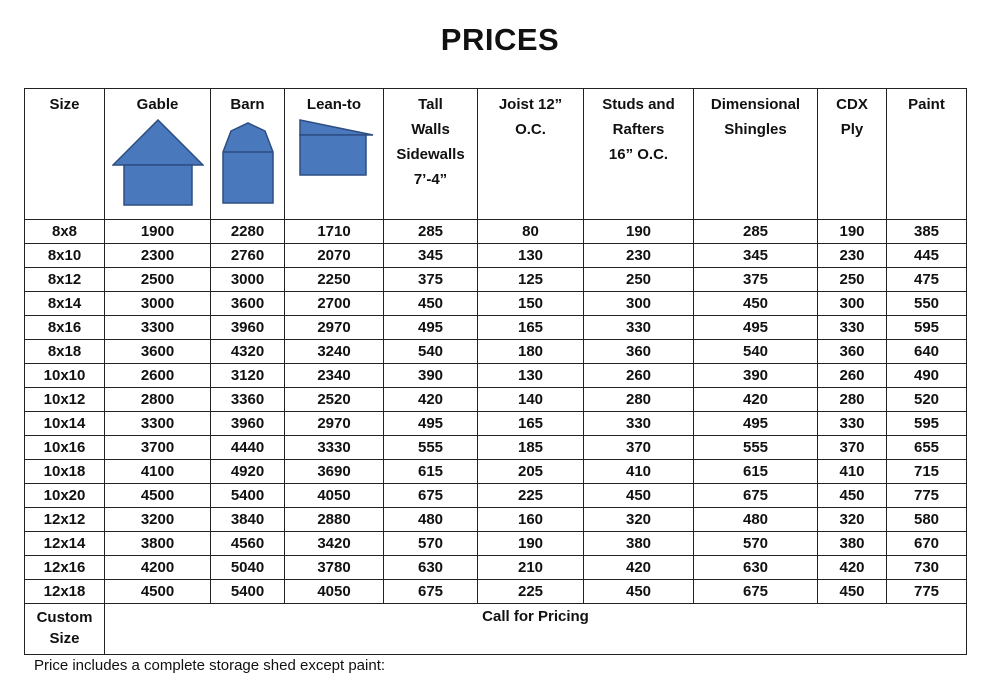 This screenshot has width=1000, height=687. What do you see at coordinates (334, 327) in the screenshot?
I see `cell-leanto: 2970` at bounding box center [334, 327].